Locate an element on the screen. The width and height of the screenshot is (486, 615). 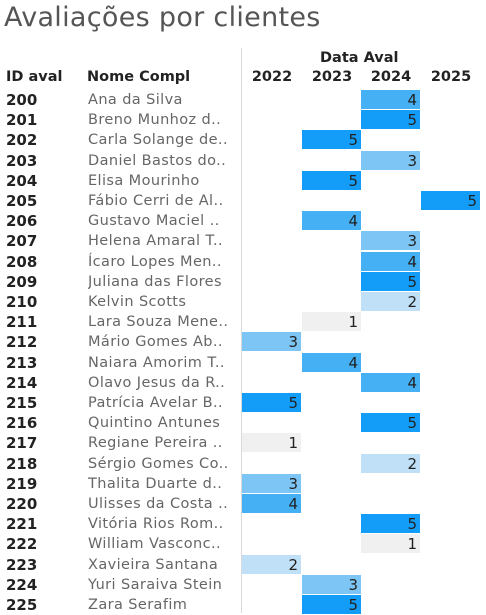
table-row: 205 Fábio Cerri de Al.. 5 is located at coordinates (243, 201).